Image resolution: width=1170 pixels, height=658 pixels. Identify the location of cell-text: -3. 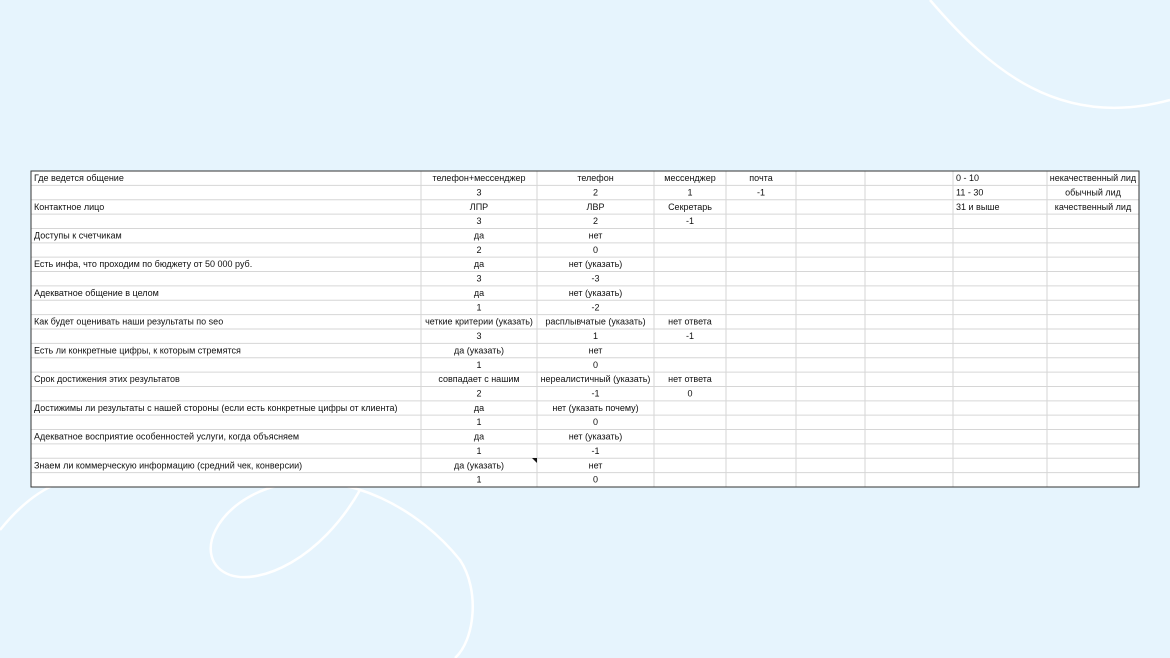
(595, 279).